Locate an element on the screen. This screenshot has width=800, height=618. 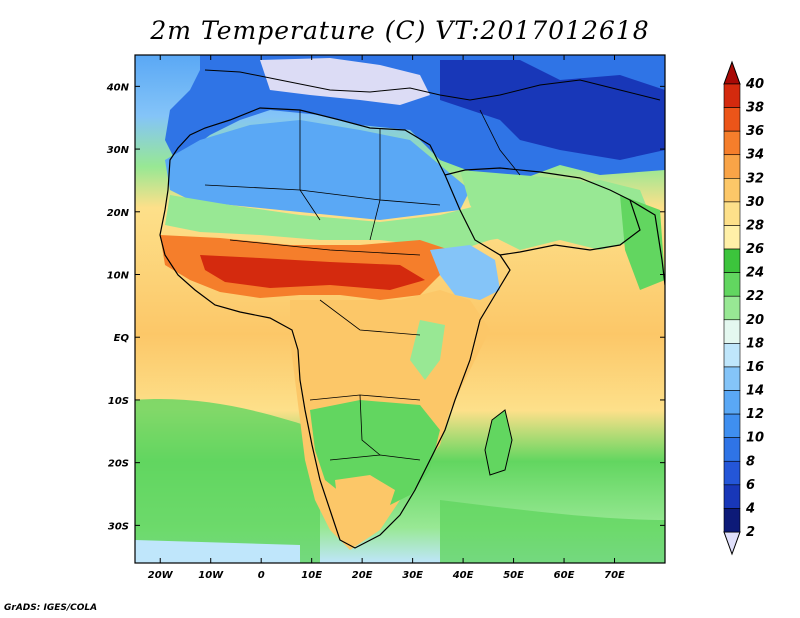
lon-tick-label: 60E is located at coordinates (564, 575).